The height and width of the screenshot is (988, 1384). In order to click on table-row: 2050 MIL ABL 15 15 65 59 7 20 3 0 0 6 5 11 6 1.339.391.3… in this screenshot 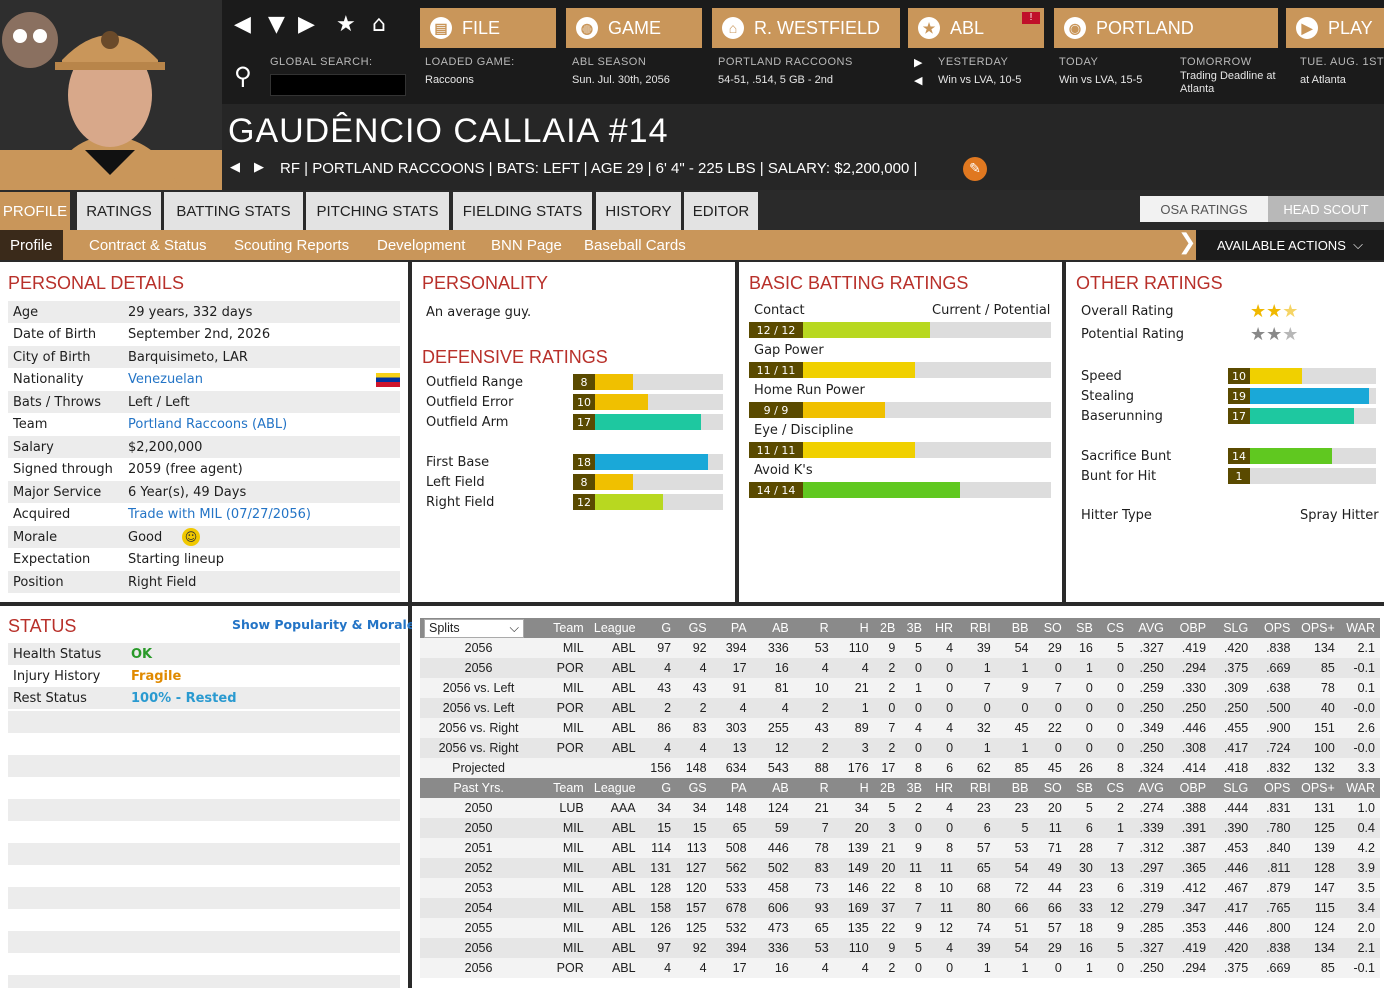, I will do `click(900, 828)`.